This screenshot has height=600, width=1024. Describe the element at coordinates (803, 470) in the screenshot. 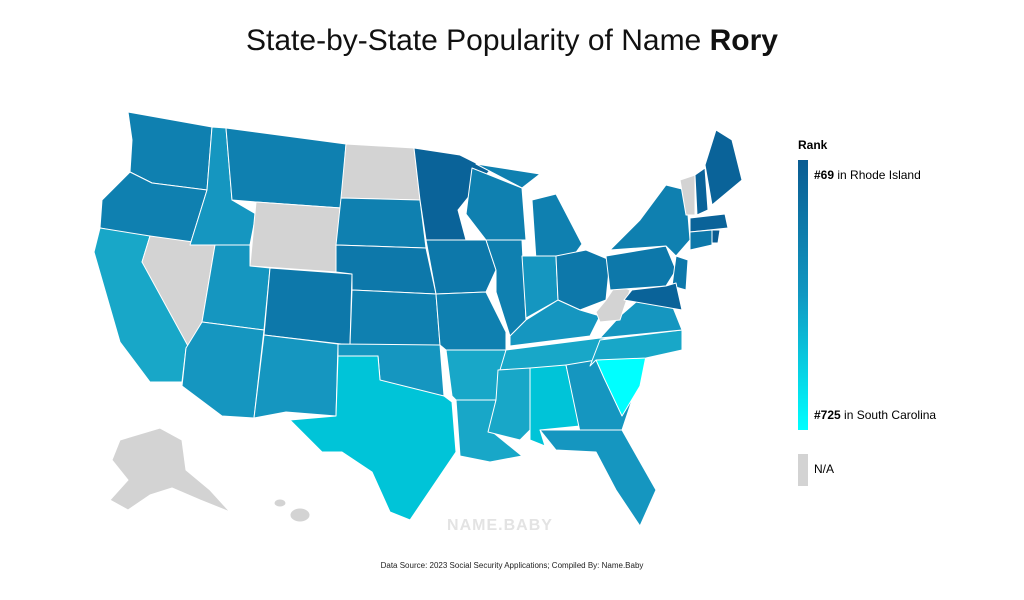

I see `legend-na-swatch` at that location.